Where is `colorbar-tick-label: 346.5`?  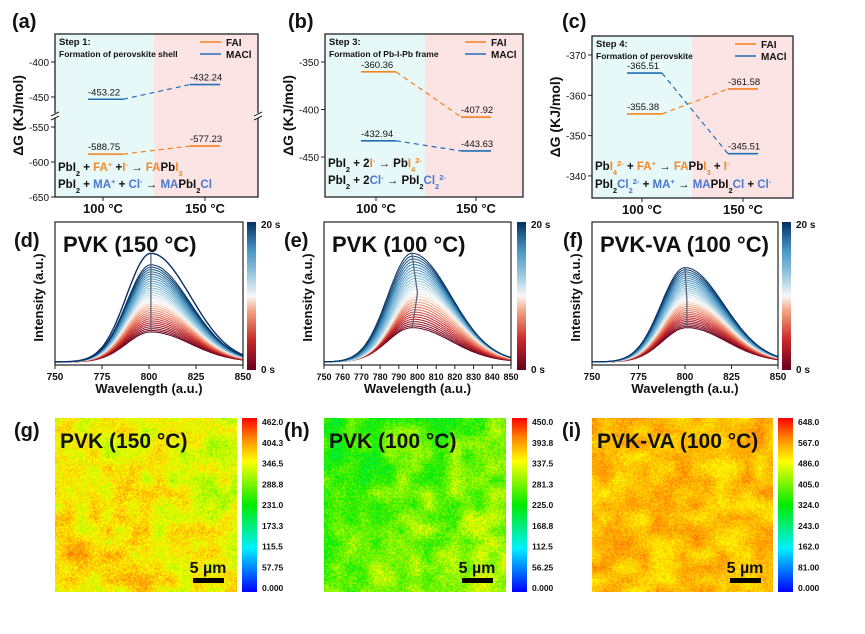 colorbar-tick-label: 346.5 is located at coordinates (273, 464).